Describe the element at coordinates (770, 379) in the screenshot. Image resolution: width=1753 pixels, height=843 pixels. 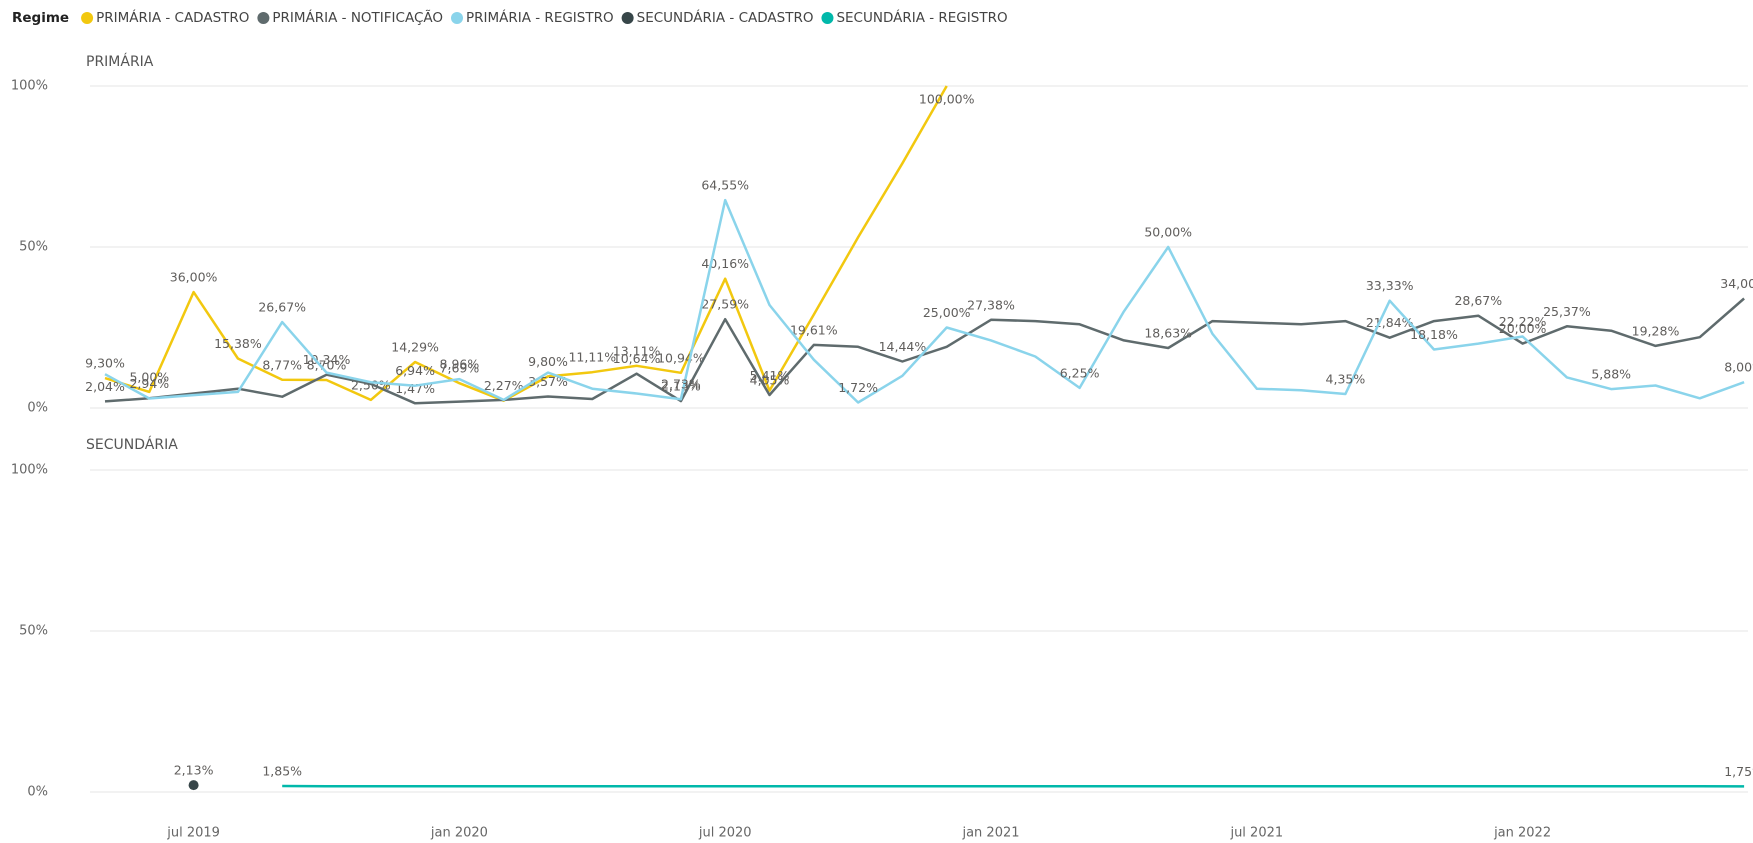
I see `data-label: 4,05%` at that location.